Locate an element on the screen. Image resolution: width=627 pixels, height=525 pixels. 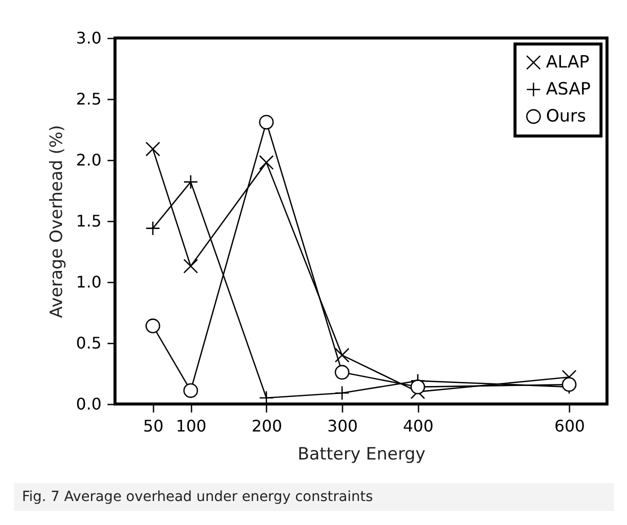
x-tick-label: 200 is located at coordinates (267, 426).